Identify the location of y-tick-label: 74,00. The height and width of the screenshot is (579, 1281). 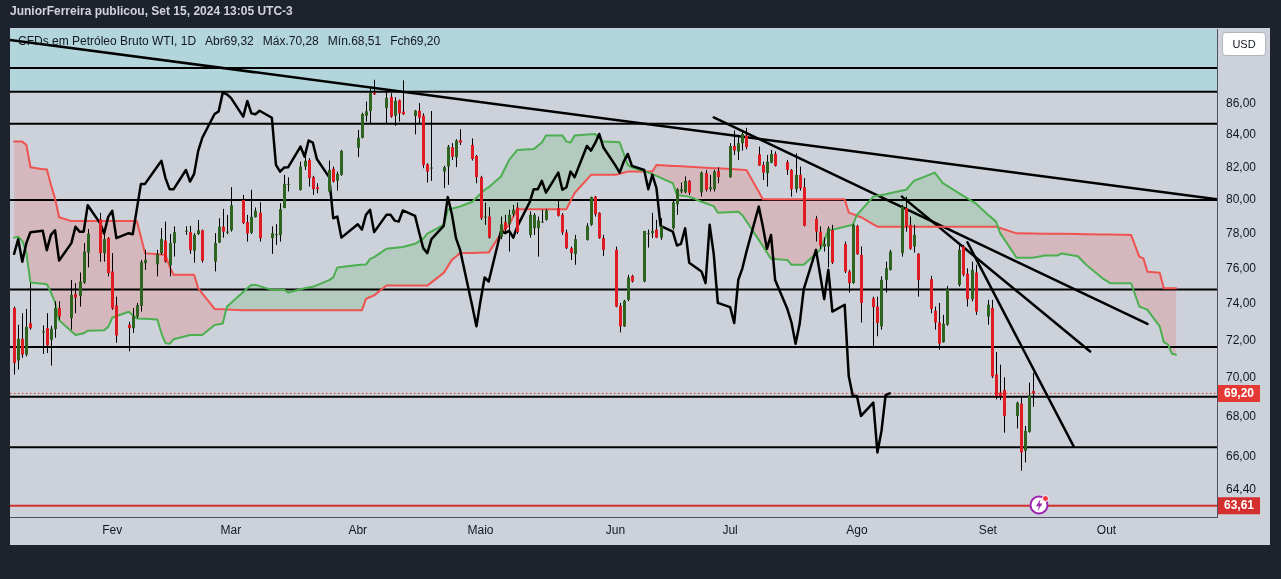
(1241, 303).